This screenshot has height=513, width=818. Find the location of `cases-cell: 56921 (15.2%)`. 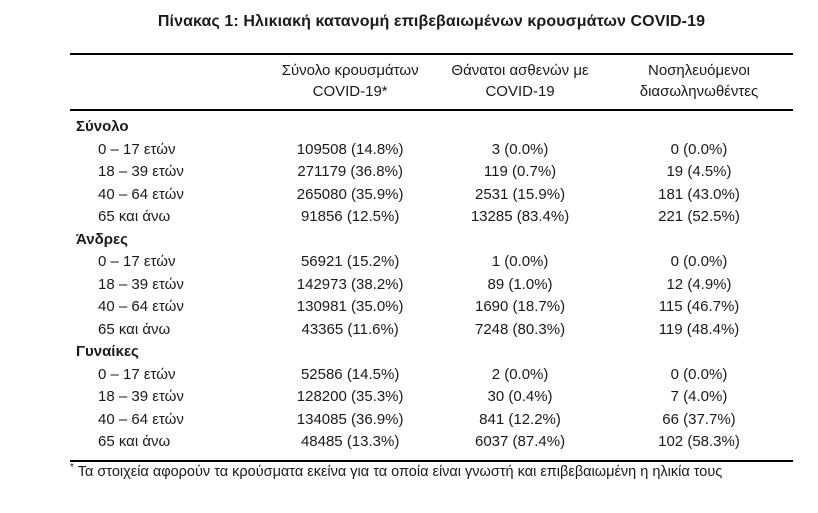

cases-cell: 56921 (15.2%) is located at coordinates (350, 261).